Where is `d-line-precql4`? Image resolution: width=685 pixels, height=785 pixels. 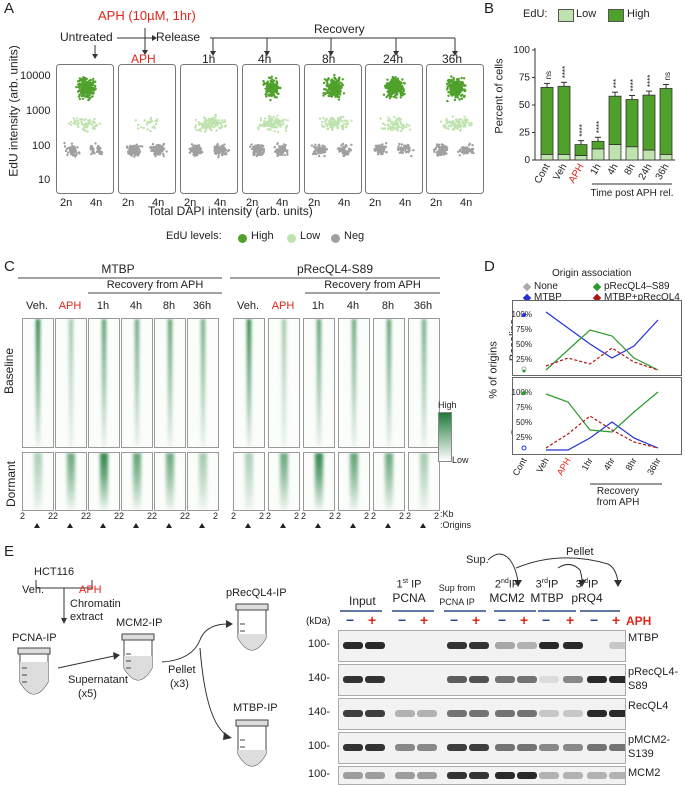 d-line-precql4 is located at coordinates (602, 350).